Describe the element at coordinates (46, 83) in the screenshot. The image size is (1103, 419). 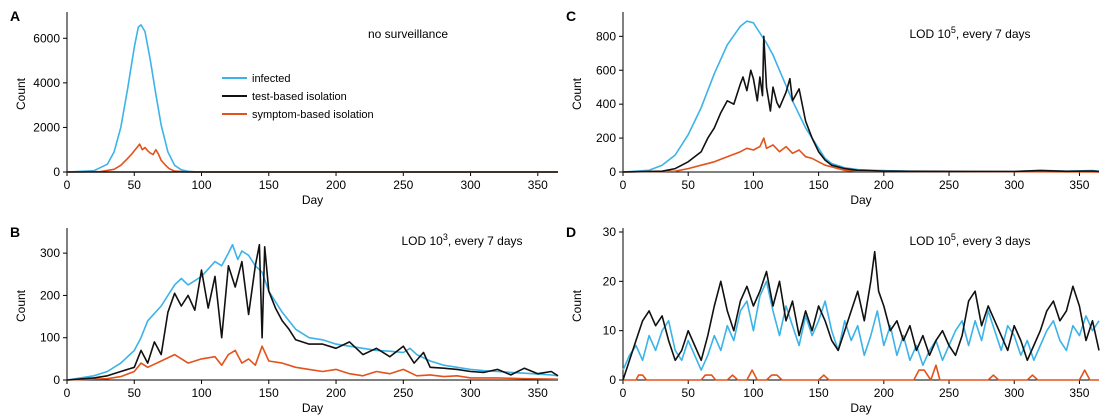
I see `y-tick-label: 4000` at that location.